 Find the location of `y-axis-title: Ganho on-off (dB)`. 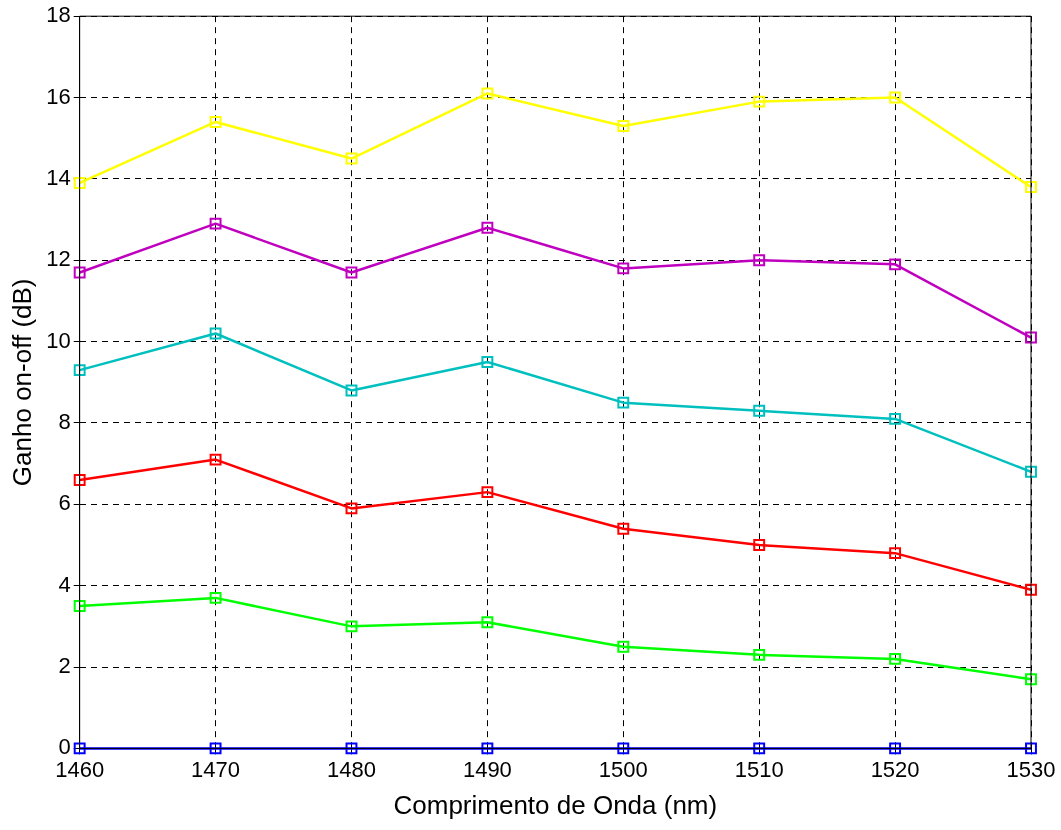

y-axis-title: Ganho on-off (dB) is located at coordinates (21, 382).